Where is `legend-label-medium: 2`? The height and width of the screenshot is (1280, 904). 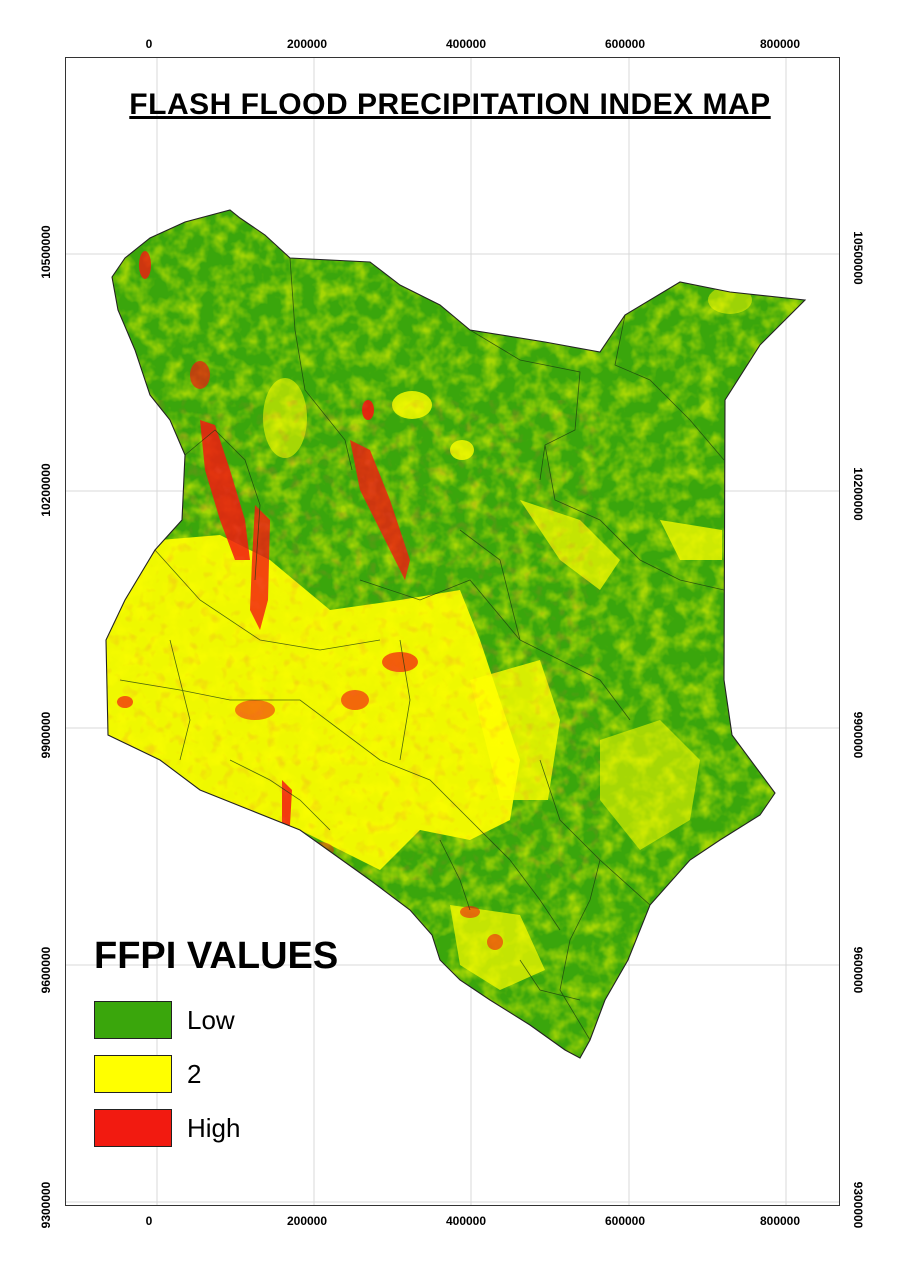
legend-label-medium: 2 is located at coordinates (194, 1074).